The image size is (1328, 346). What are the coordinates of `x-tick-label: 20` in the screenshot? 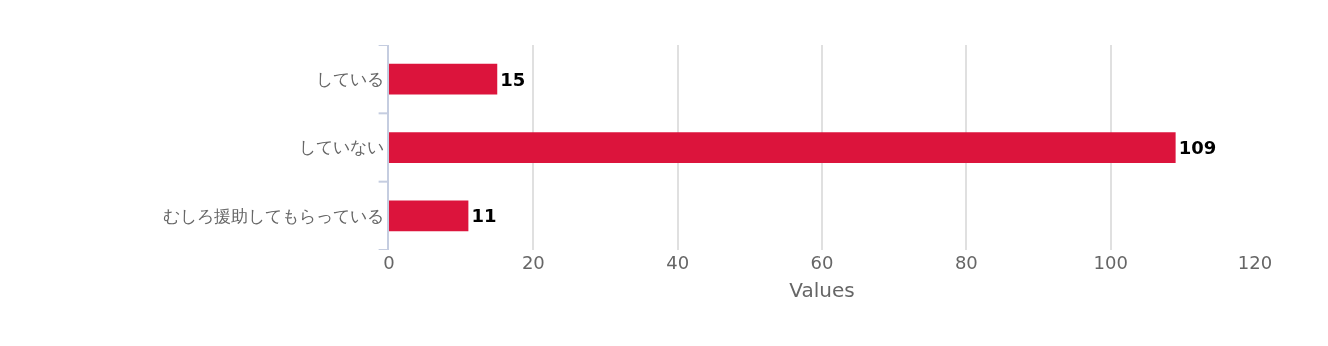 It's located at (533, 262).